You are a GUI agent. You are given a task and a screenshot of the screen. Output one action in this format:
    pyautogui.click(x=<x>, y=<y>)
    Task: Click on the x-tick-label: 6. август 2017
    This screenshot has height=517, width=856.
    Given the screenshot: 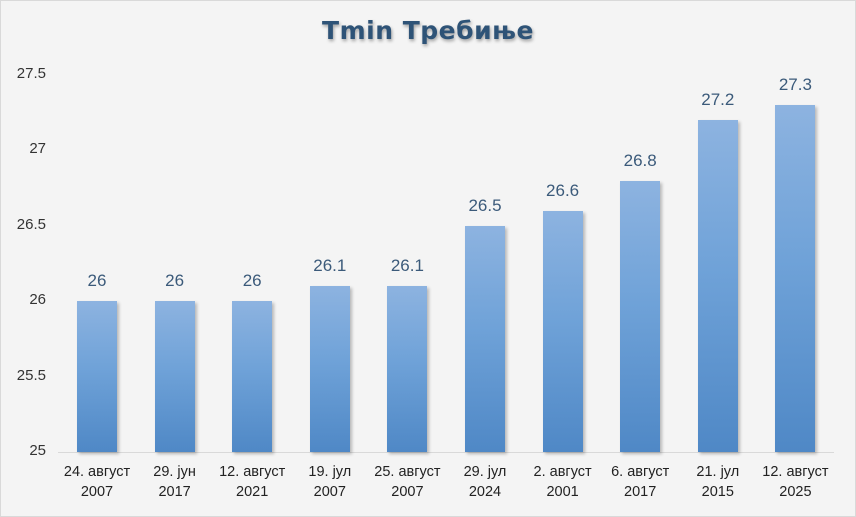 What is the action you would take?
    pyautogui.click(x=640, y=482)
    